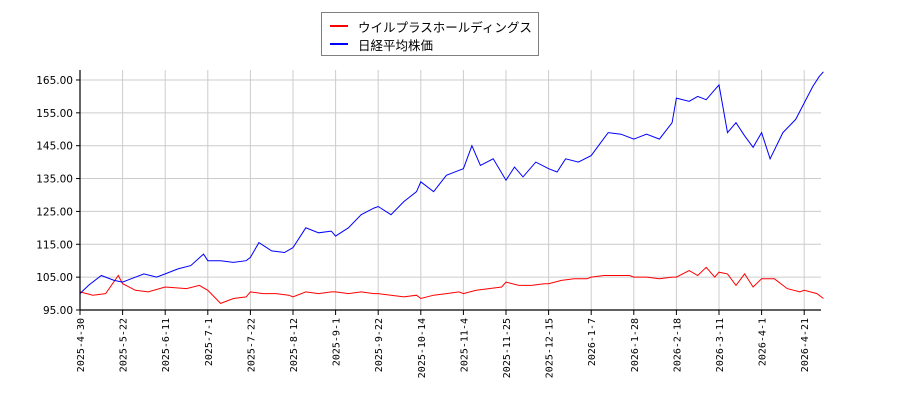  Describe the element at coordinates (54, 180) in the screenshot. I see `y-tick-label: 135.00` at that location.